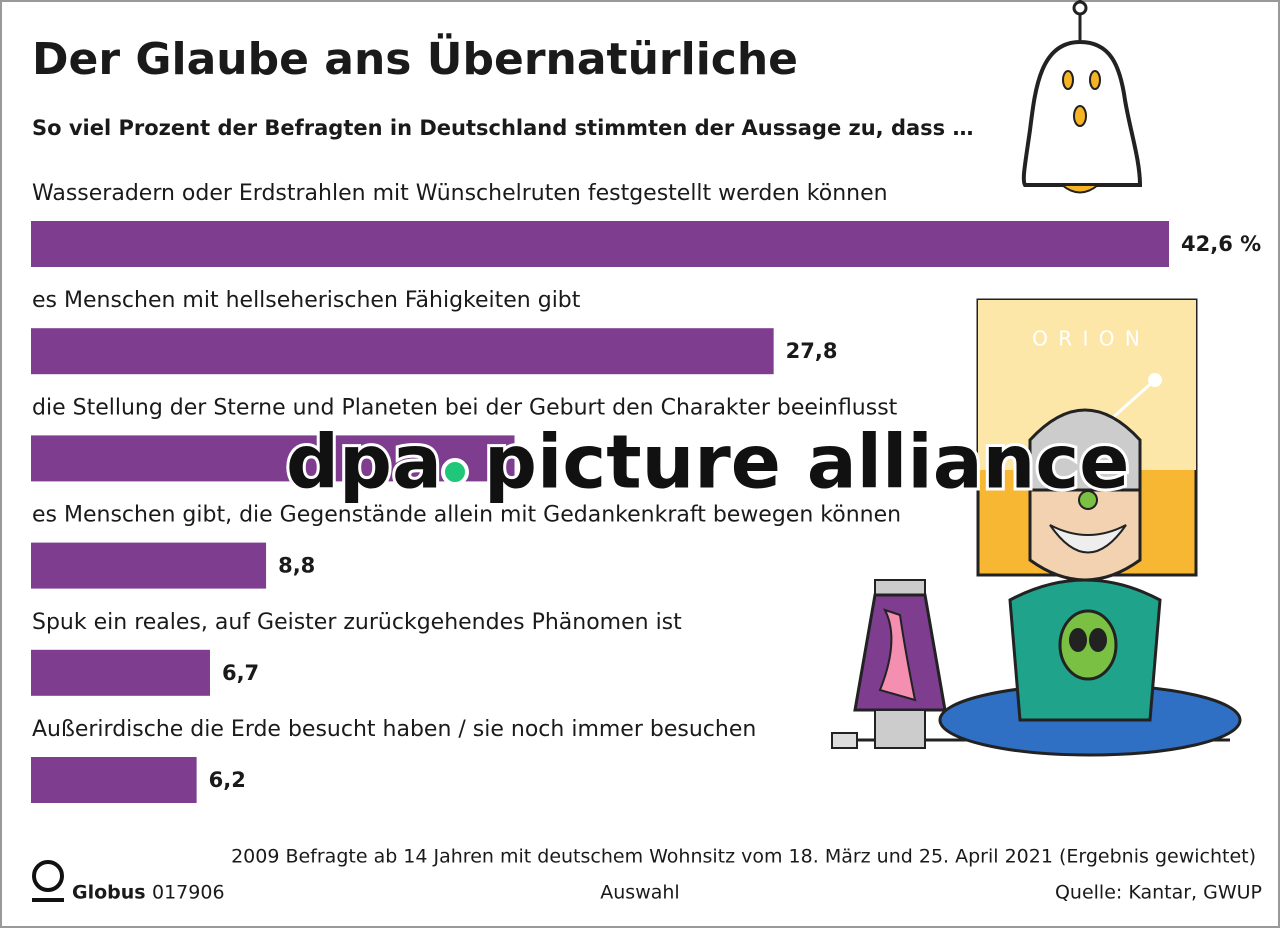  What do you see at coordinates (806, 463) in the screenshot?
I see `watermark-text: picture alliance` at bounding box center [806, 463].